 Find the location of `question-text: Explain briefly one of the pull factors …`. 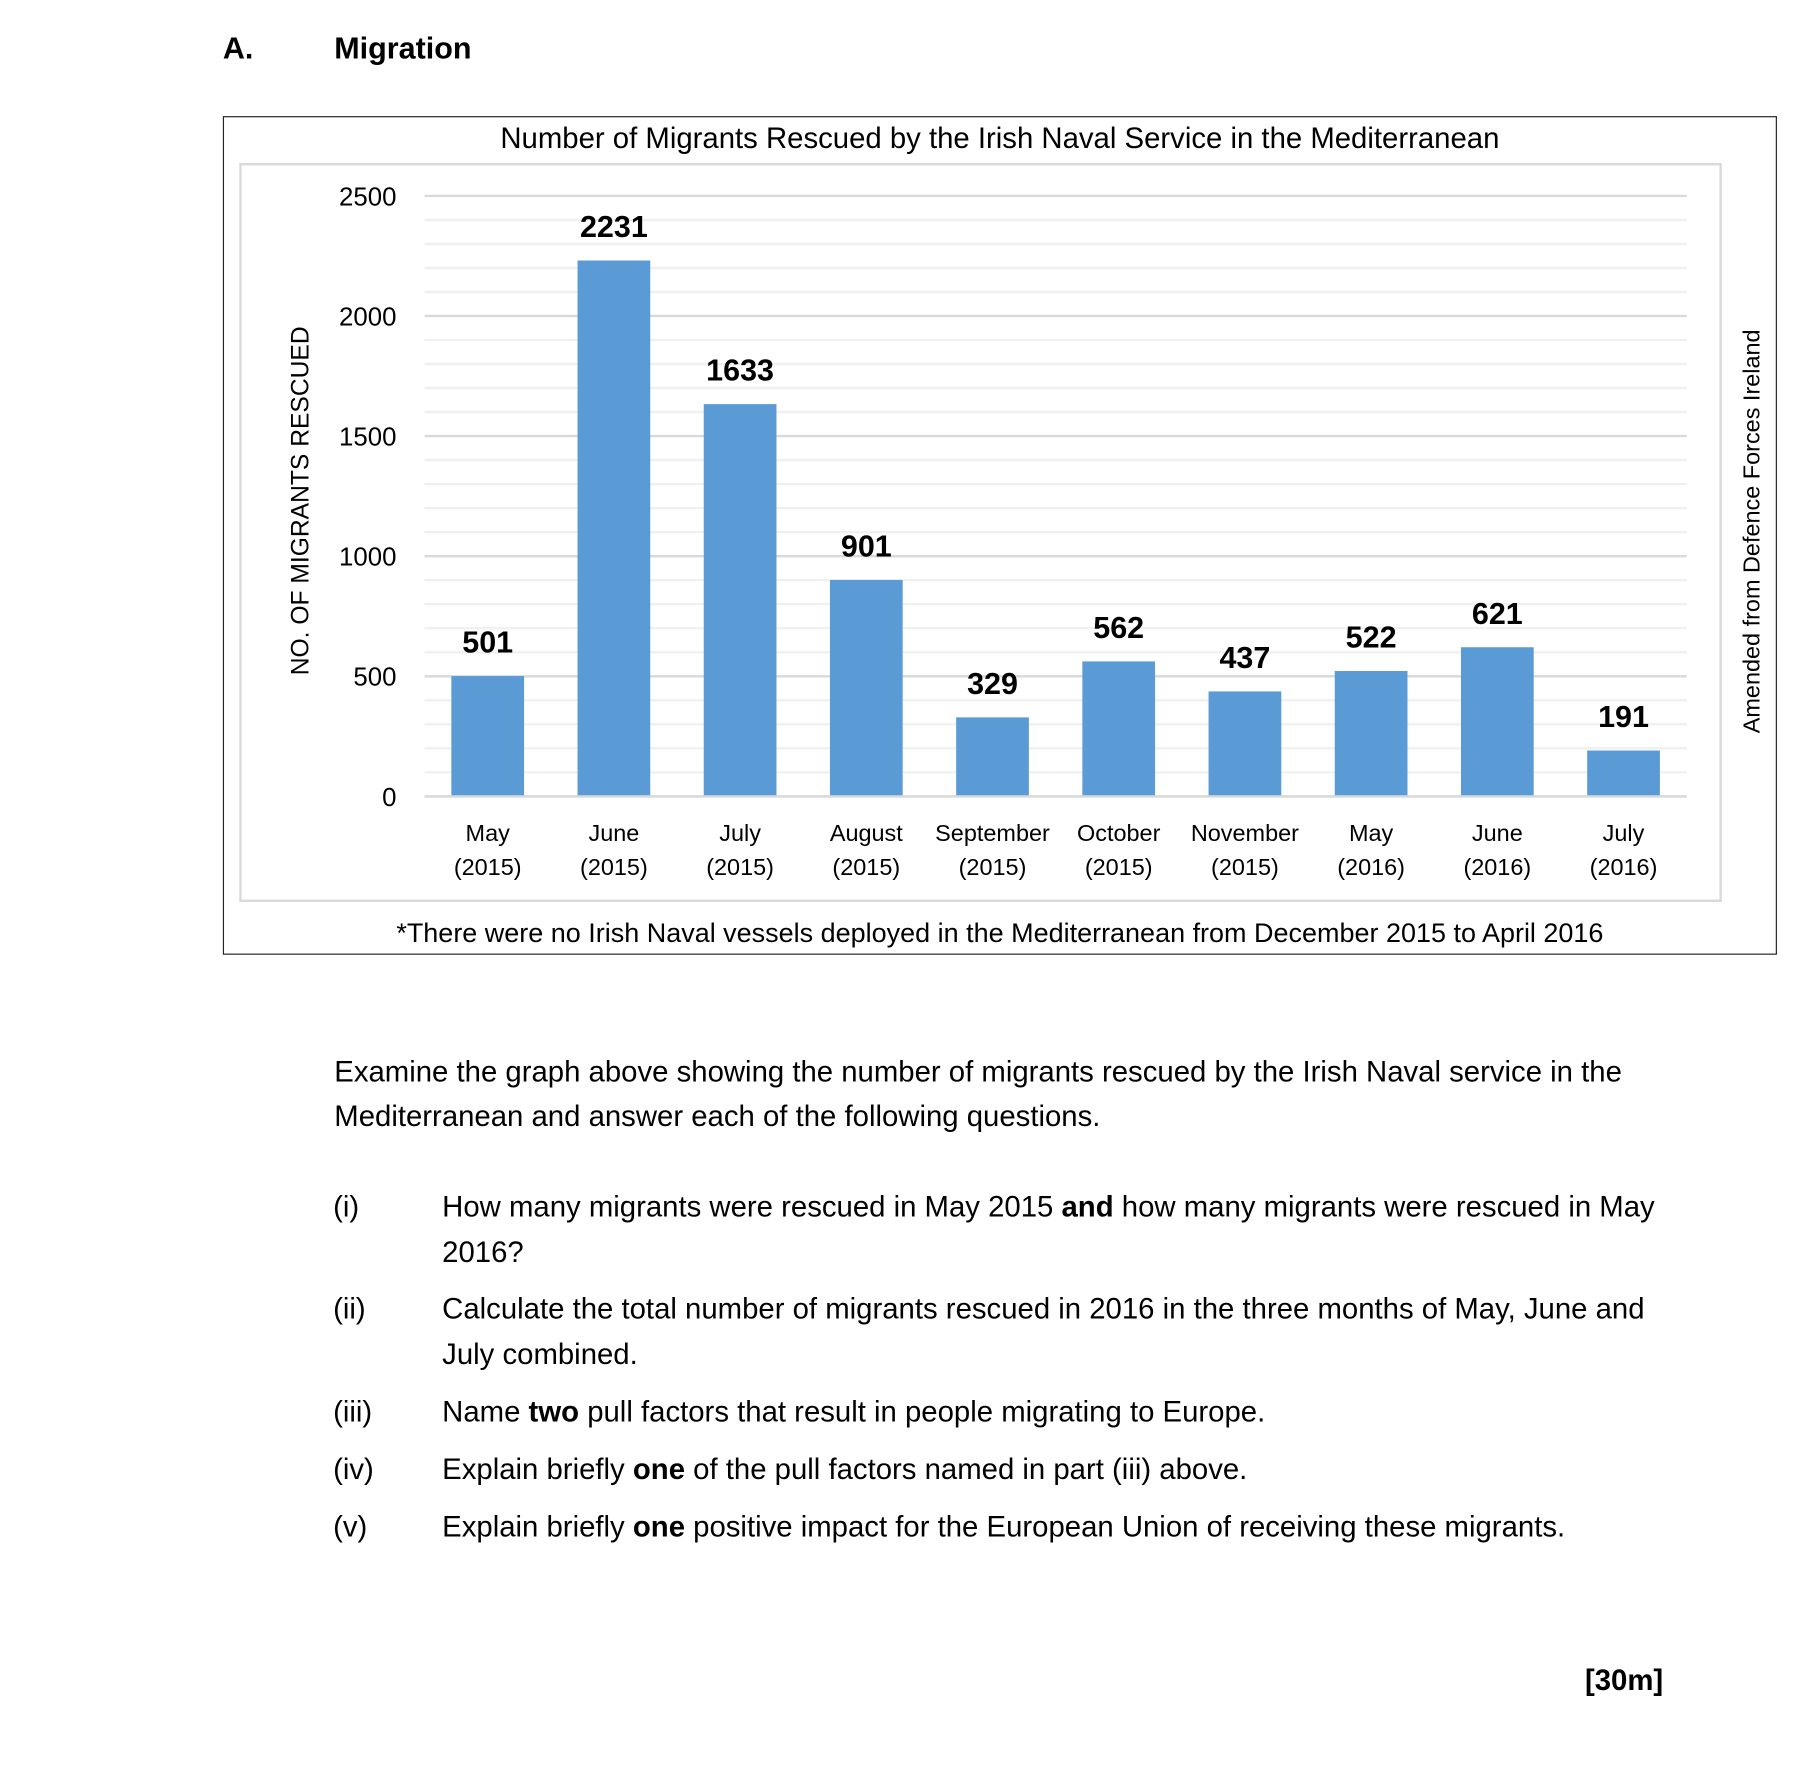

question-text: Explain briefly one of the pull factors … is located at coordinates (845, 1470).